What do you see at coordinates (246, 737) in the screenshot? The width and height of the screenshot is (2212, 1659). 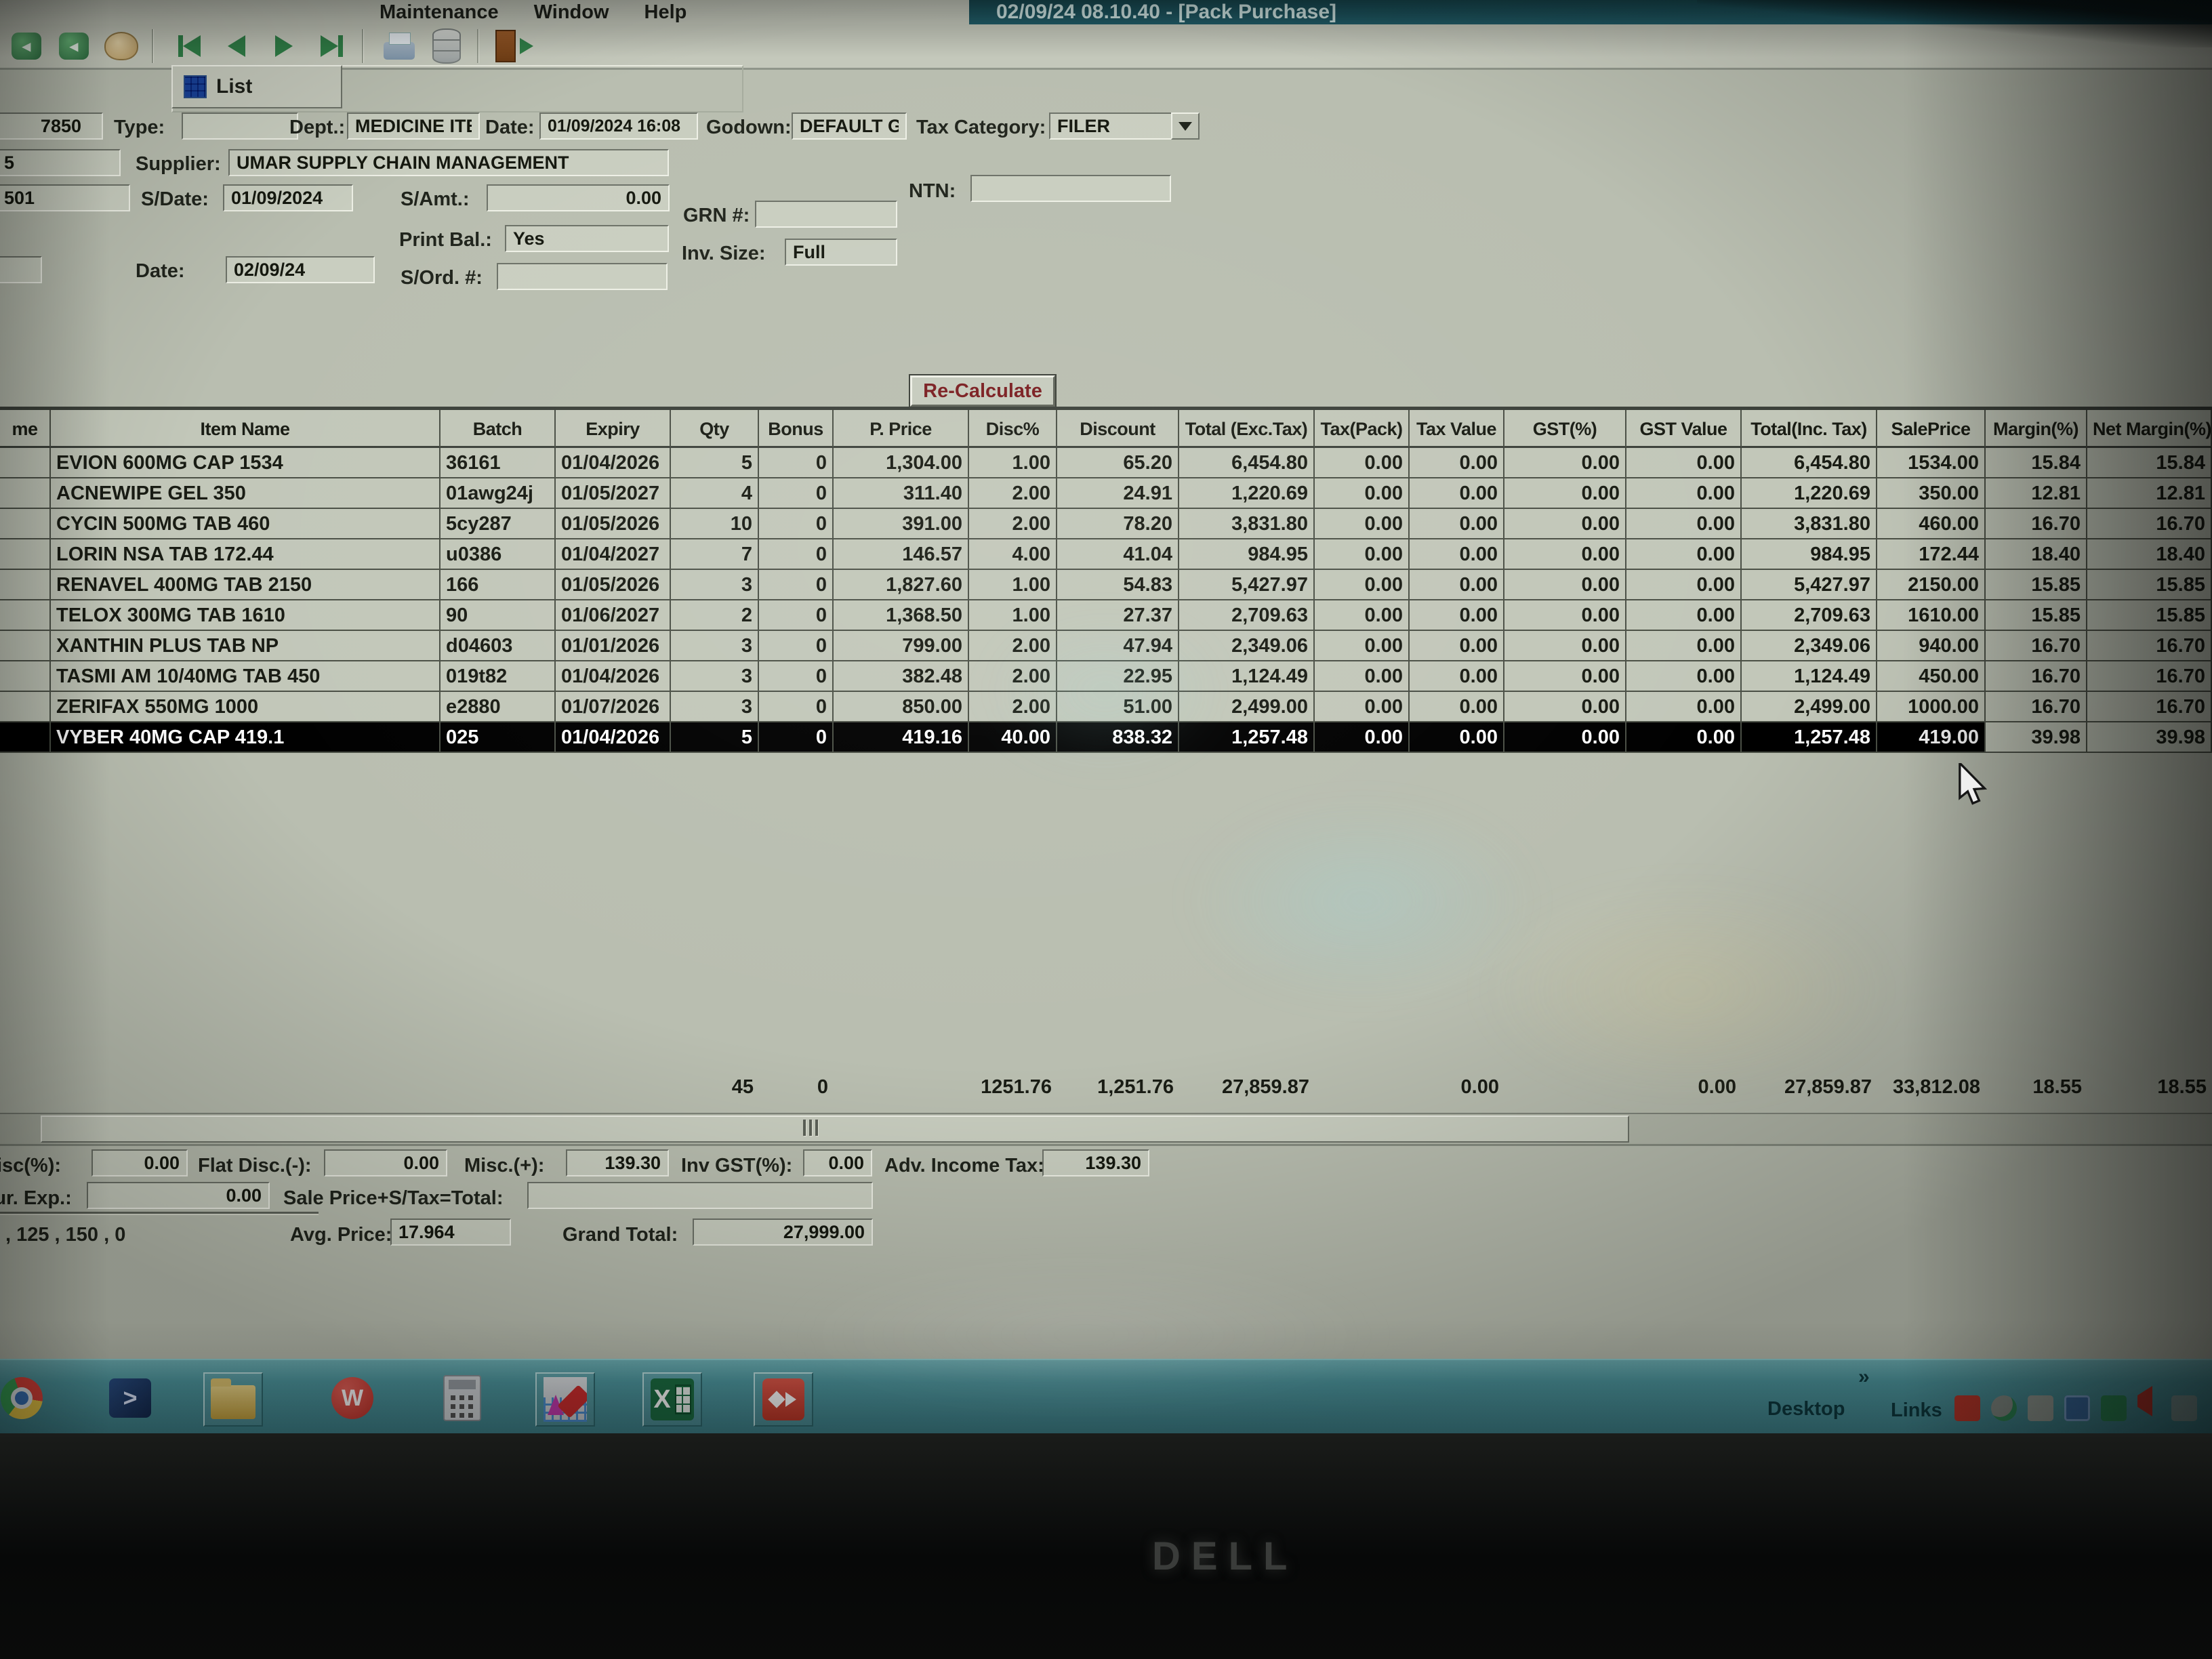 I see `table-cell: VYBER 40MG CAP 419.1` at bounding box center [246, 737].